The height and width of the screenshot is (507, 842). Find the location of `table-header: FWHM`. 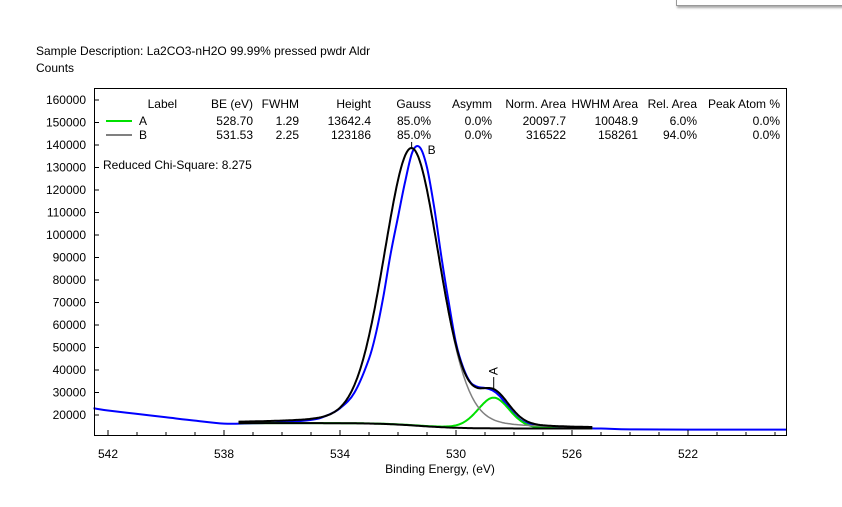

table-header: FWHM is located at coordinates (280, 104).